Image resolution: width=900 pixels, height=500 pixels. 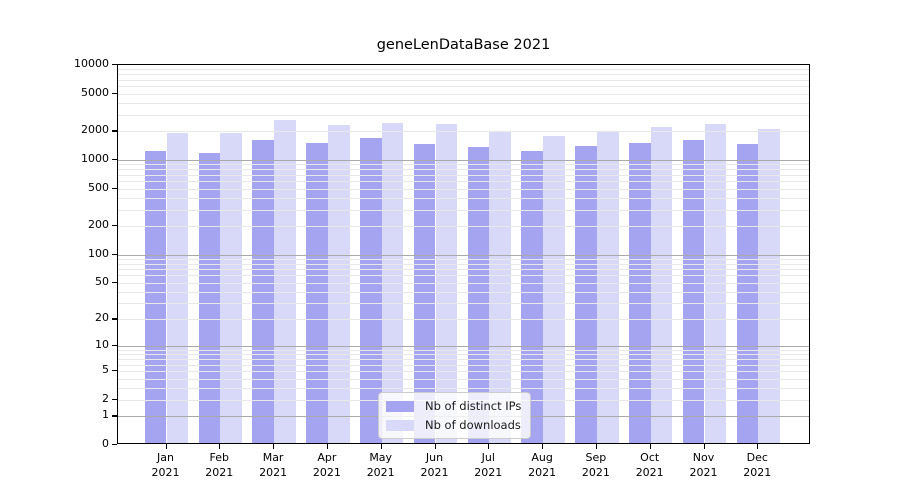 I want to click on y-tick-label: 1, so click(x=105, y=415).